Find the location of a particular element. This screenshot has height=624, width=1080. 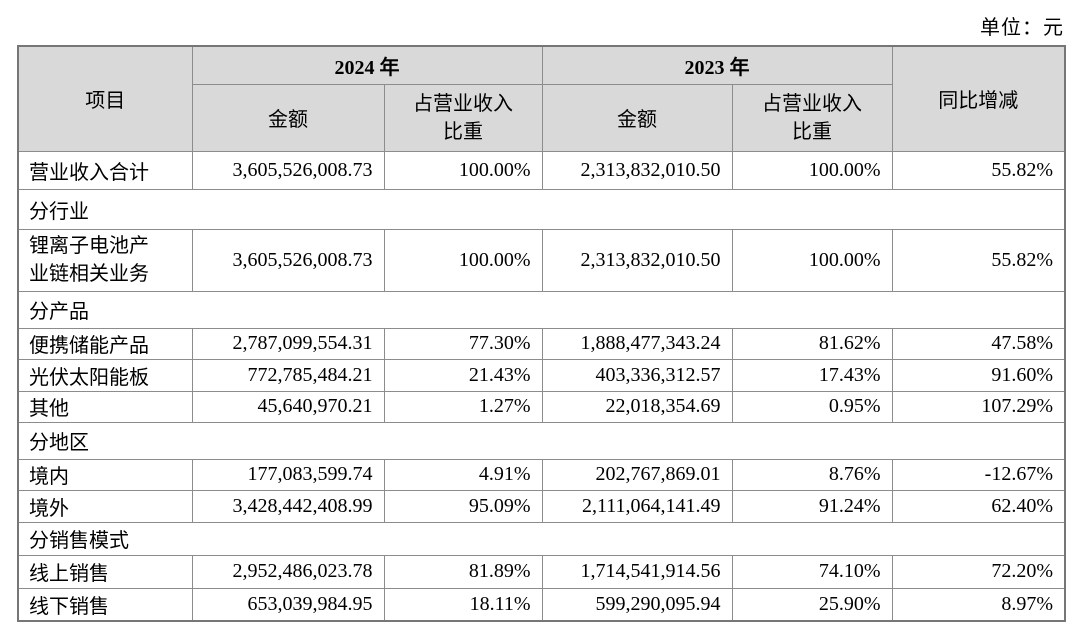

col-header-pct-2024-label: 占营业收入比重 is located at coordinates (463, 117).